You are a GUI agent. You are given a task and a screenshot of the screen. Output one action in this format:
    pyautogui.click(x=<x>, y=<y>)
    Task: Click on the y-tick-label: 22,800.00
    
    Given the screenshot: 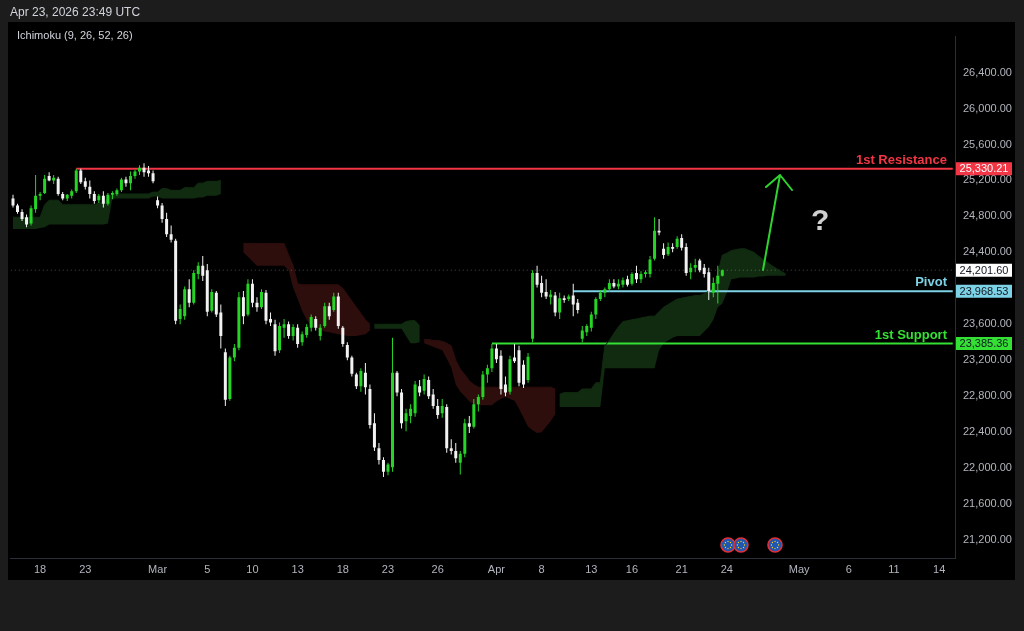 What is the action you would take?
    pyautogui.click(x=987, y=395)
    